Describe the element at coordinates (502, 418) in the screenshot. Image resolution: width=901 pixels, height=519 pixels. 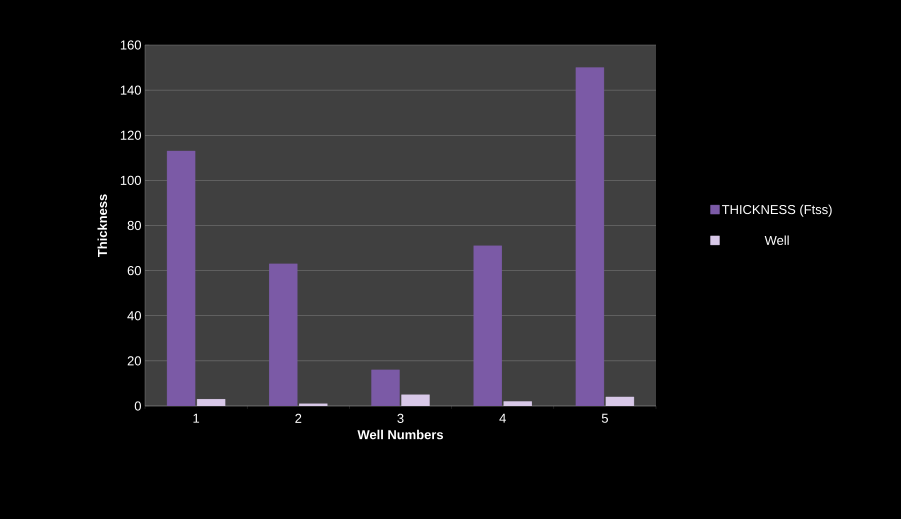
I see `x-tick-label: 4` at that location.